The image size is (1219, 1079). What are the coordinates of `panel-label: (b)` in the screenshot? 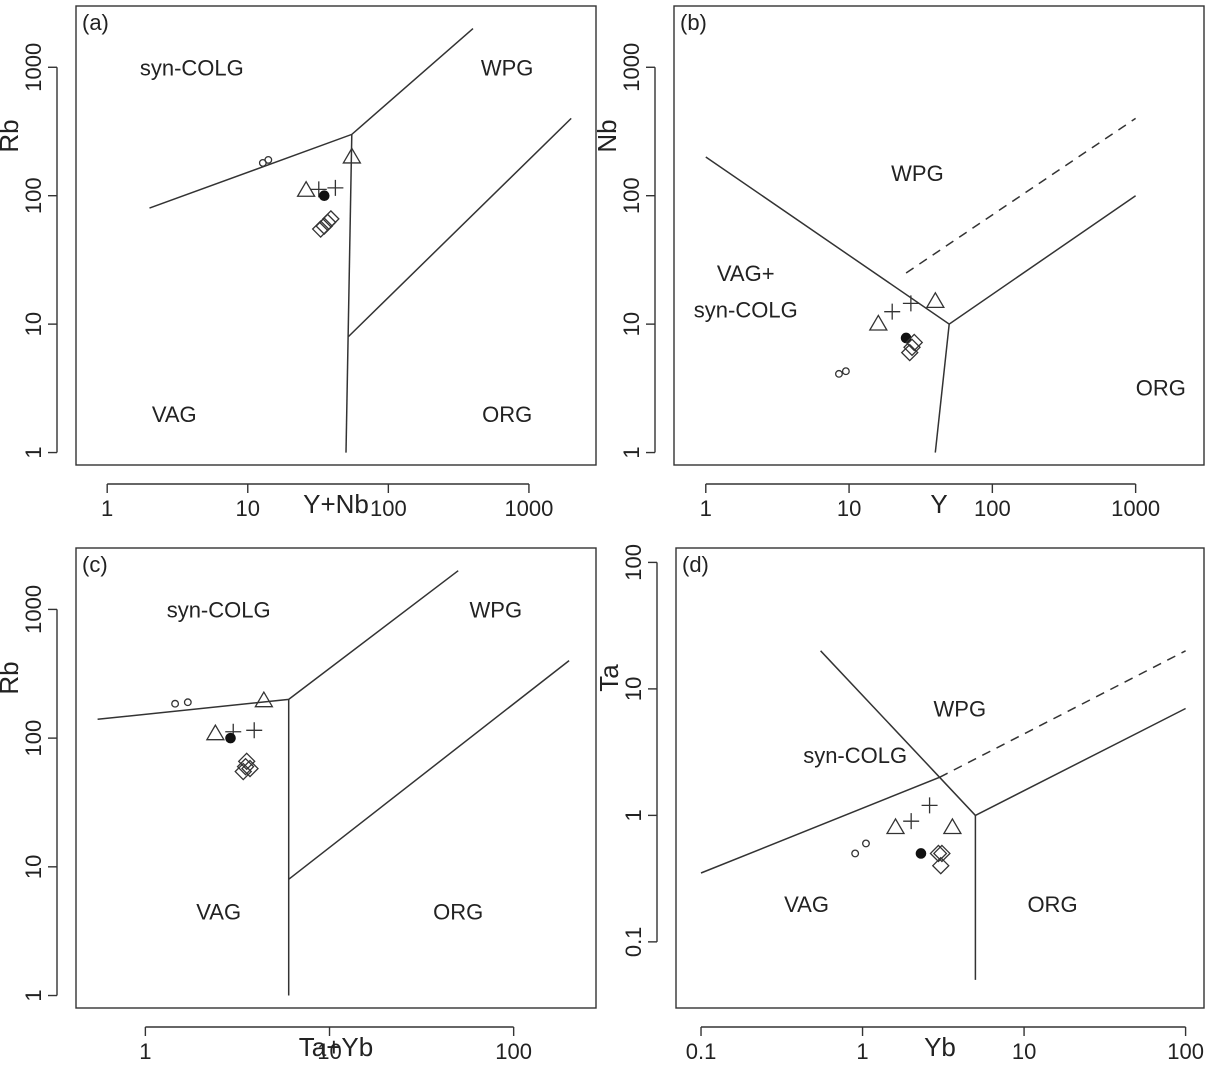 It's located at (693, 22).